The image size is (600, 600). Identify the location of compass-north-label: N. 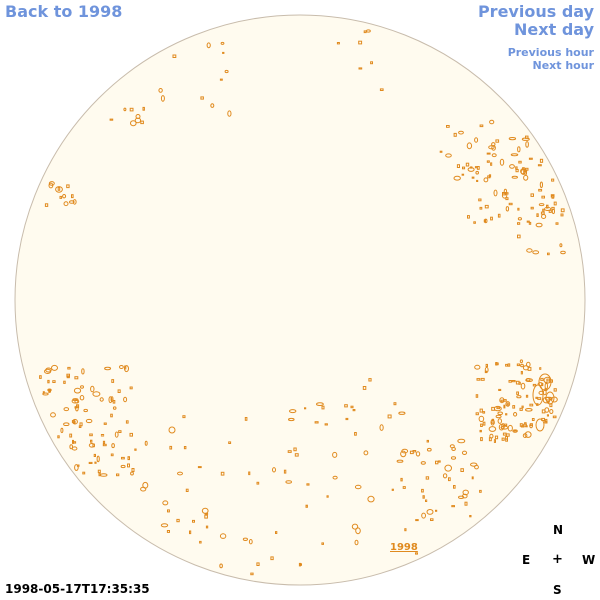
(558, 530).